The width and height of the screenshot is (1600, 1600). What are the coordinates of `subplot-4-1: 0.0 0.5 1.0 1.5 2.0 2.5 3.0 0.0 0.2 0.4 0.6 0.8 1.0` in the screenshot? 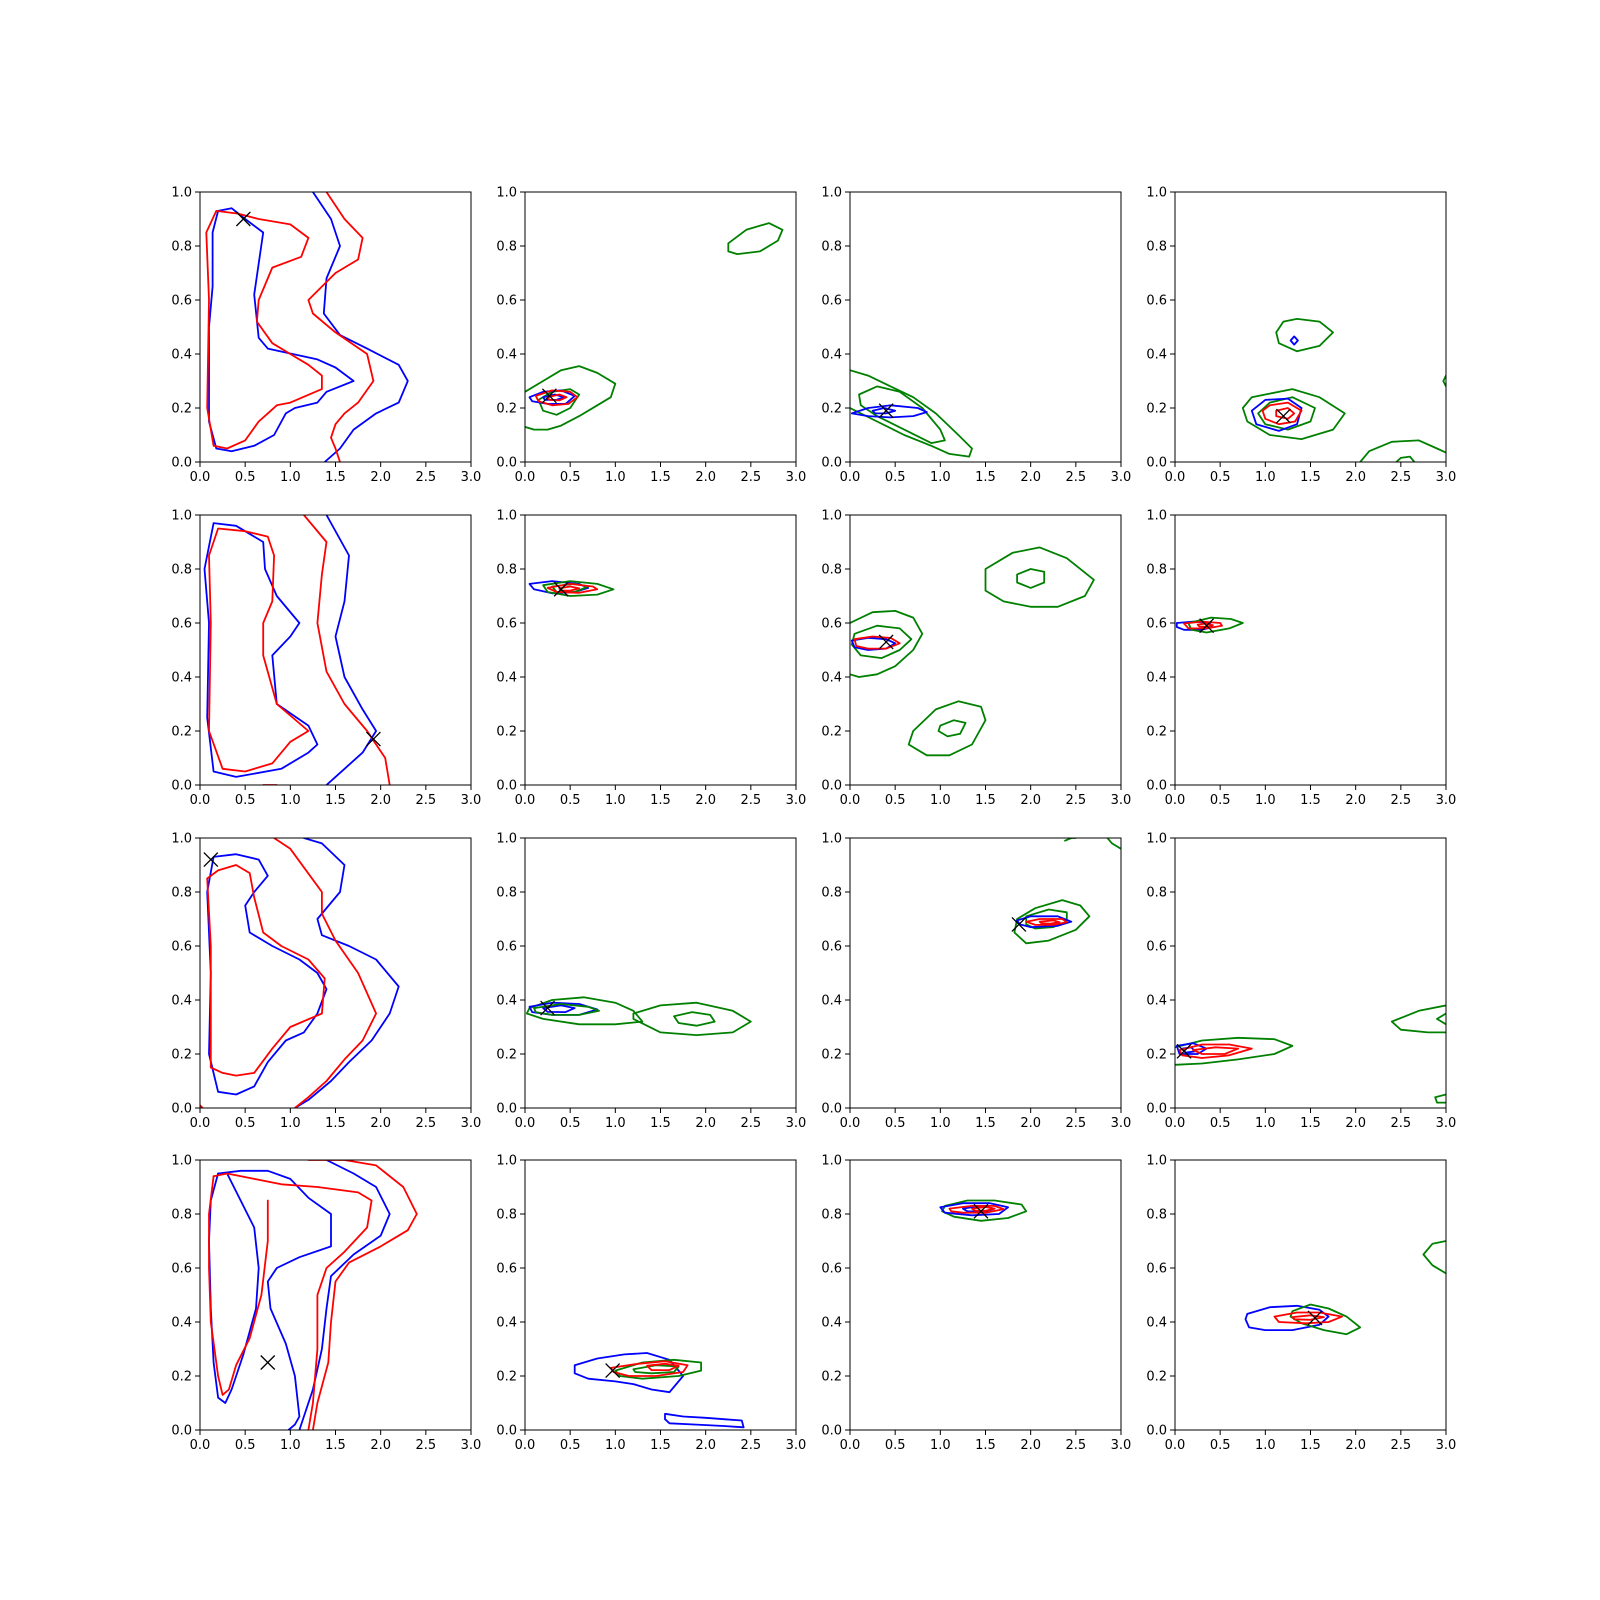 It's located at (326, 1304).